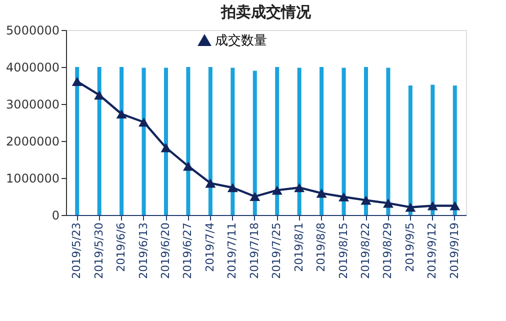 Image resolution: width=506 pixels, height=321 pixels. What do you see at coordinates (432, 250) in the screenshot?
I see `x-tick-label: 2019/9/12` at bounding box center [432, 250].